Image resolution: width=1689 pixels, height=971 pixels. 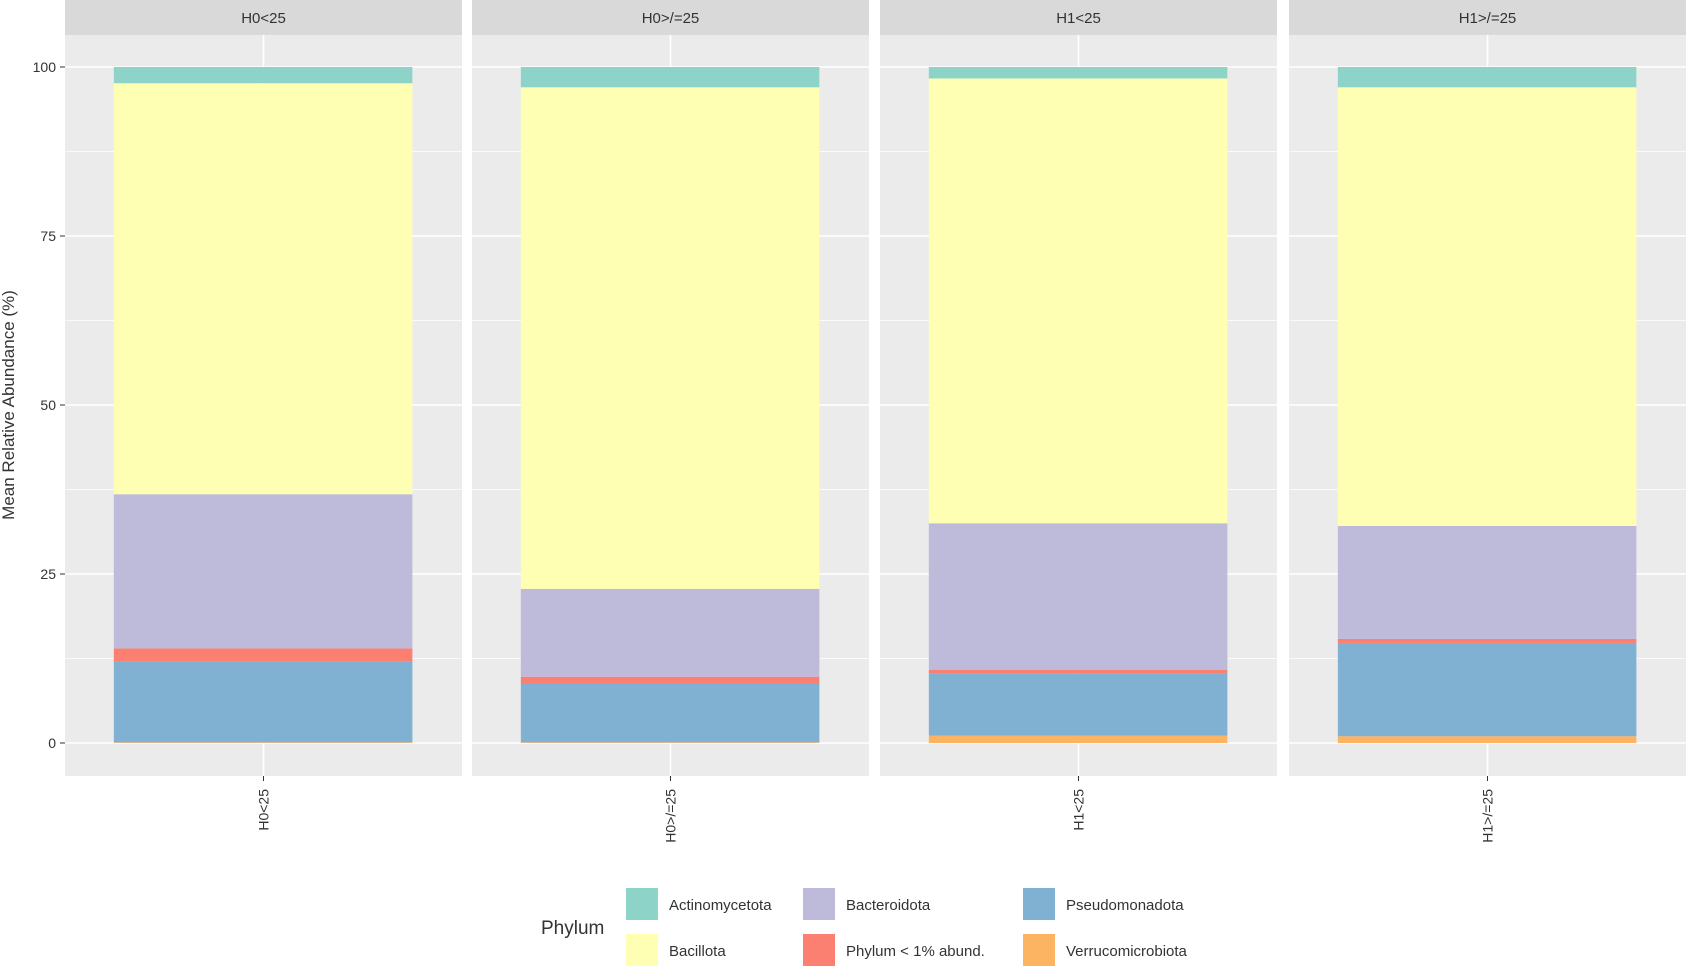 What do you see at coordinates (671, 816) in the screenshot?
I see `x-tick-label: H0>/=25` at bounding box center [671, 816].